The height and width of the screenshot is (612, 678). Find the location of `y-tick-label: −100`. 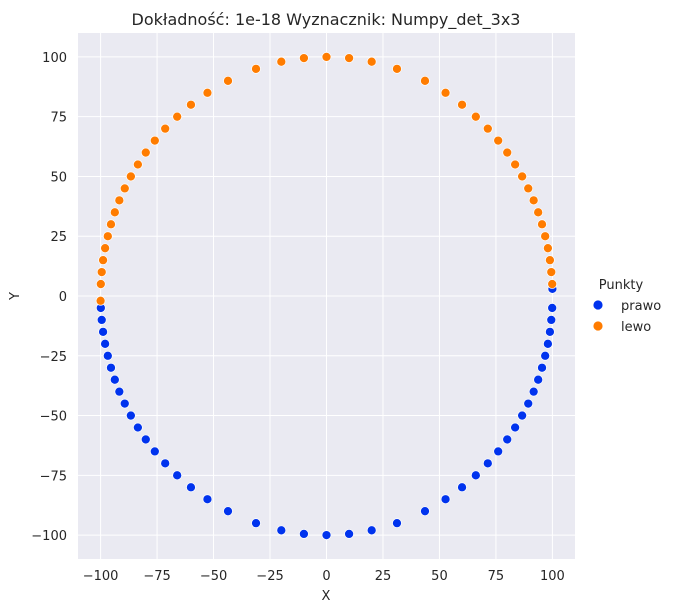

y-tick-label: −100 is located at coordinates (49, 536).